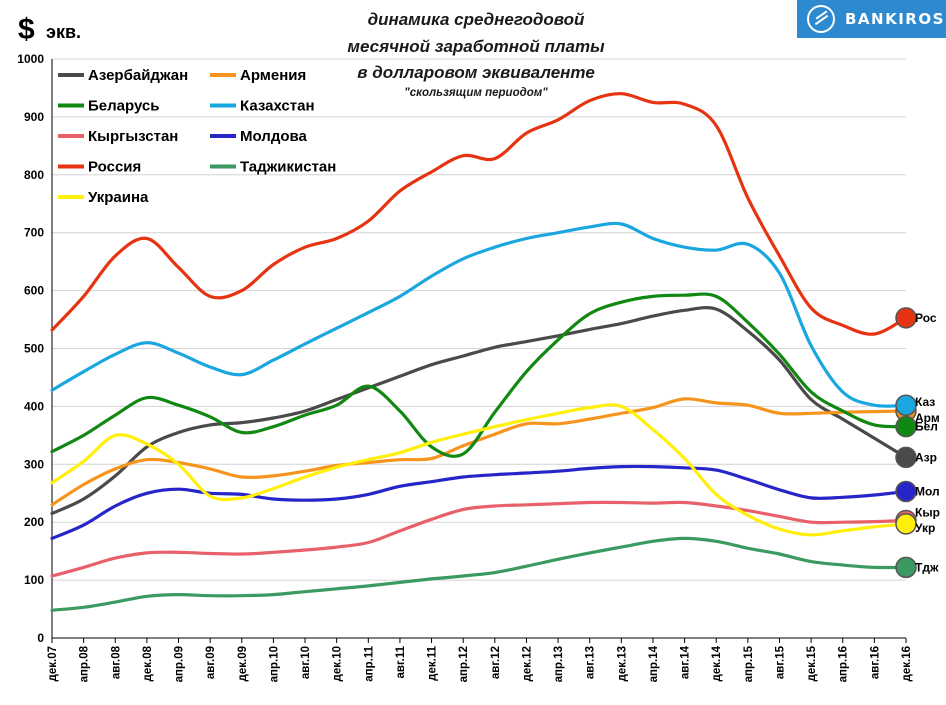 The image size is (946, 705). Describe the element at coordinates (124, 106) in the screenshot. I see `legend-label-2: Беларусь` at that location.